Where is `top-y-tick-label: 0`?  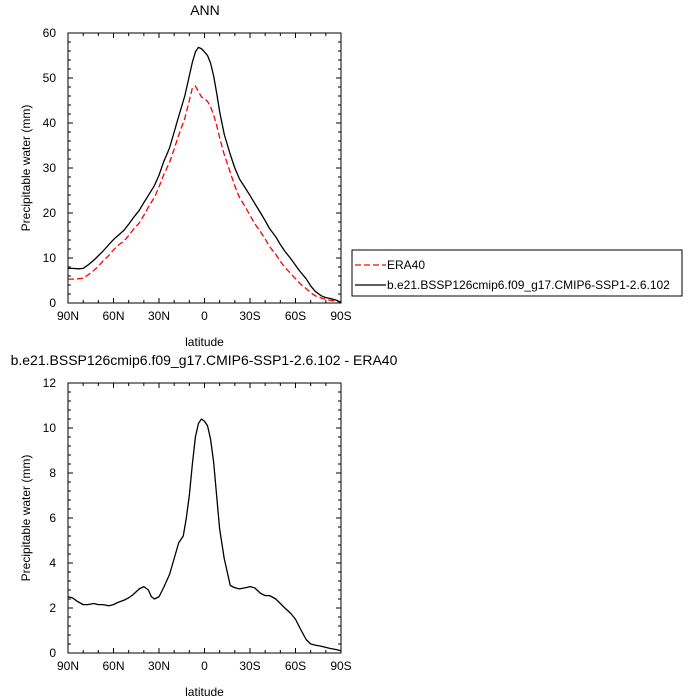
top-y-tick-label: 0 is located at coordinates (52, 303).